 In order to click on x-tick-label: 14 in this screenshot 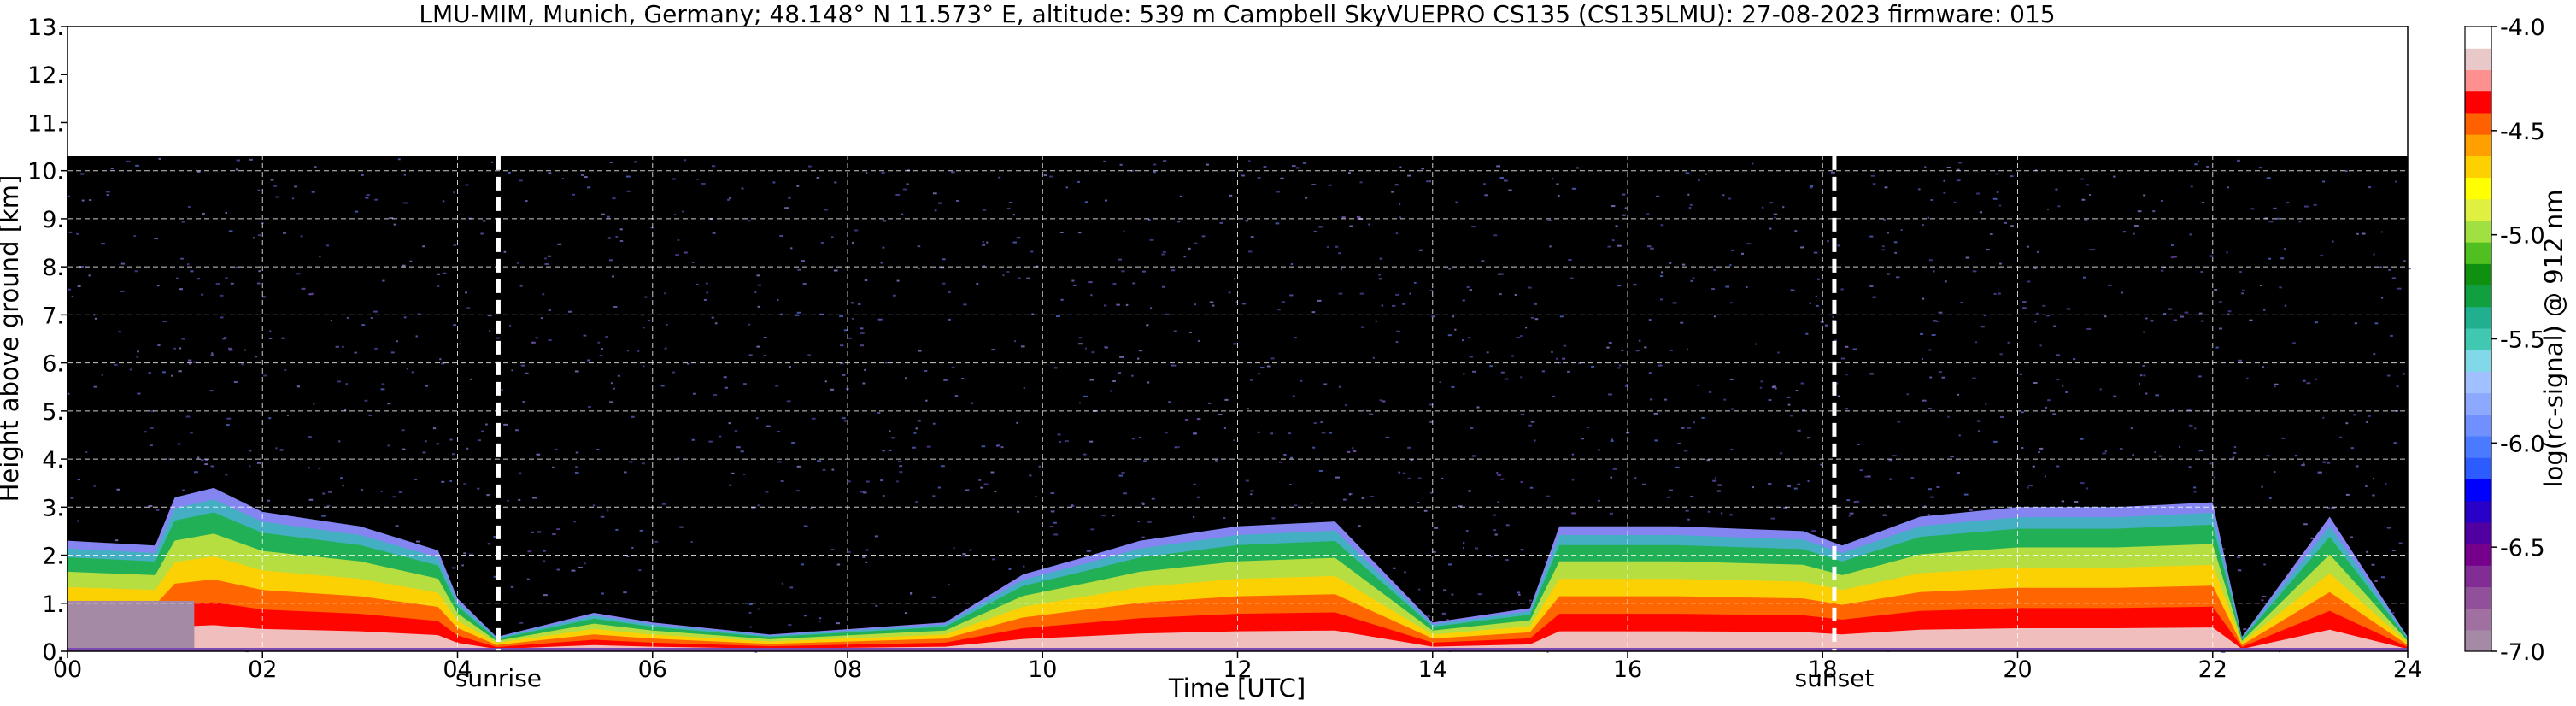, I will do `click(1432, 669)`.